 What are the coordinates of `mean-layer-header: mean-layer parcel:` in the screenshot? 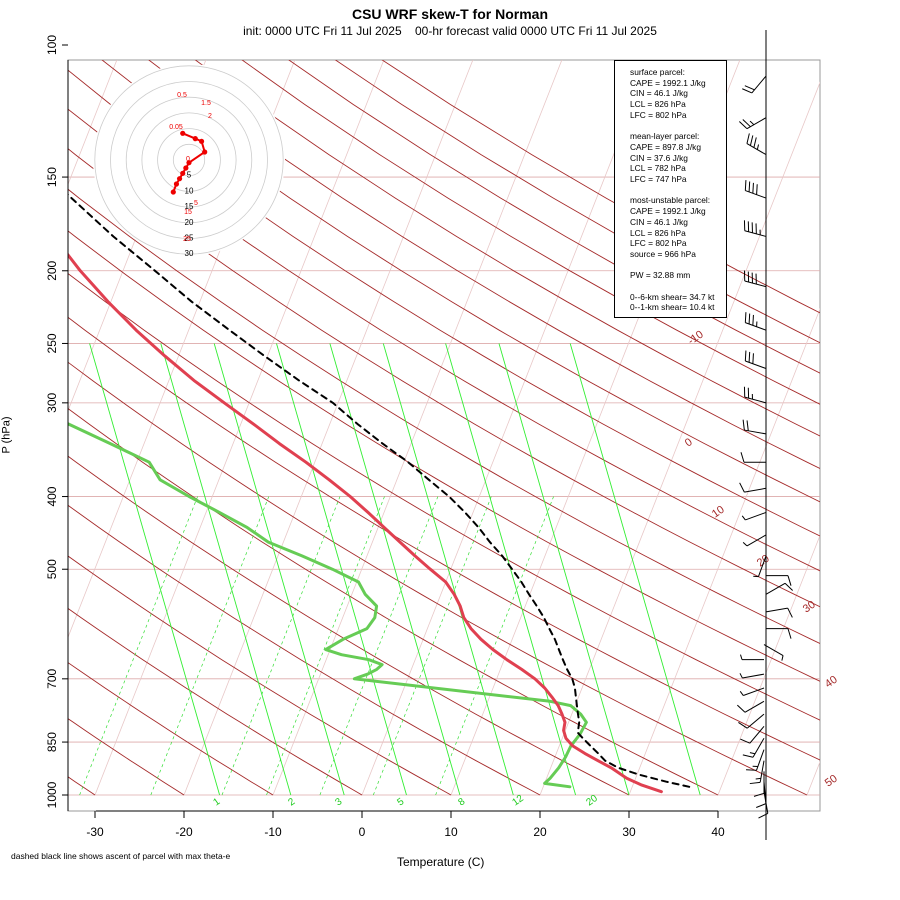 It's located at (665, 136).